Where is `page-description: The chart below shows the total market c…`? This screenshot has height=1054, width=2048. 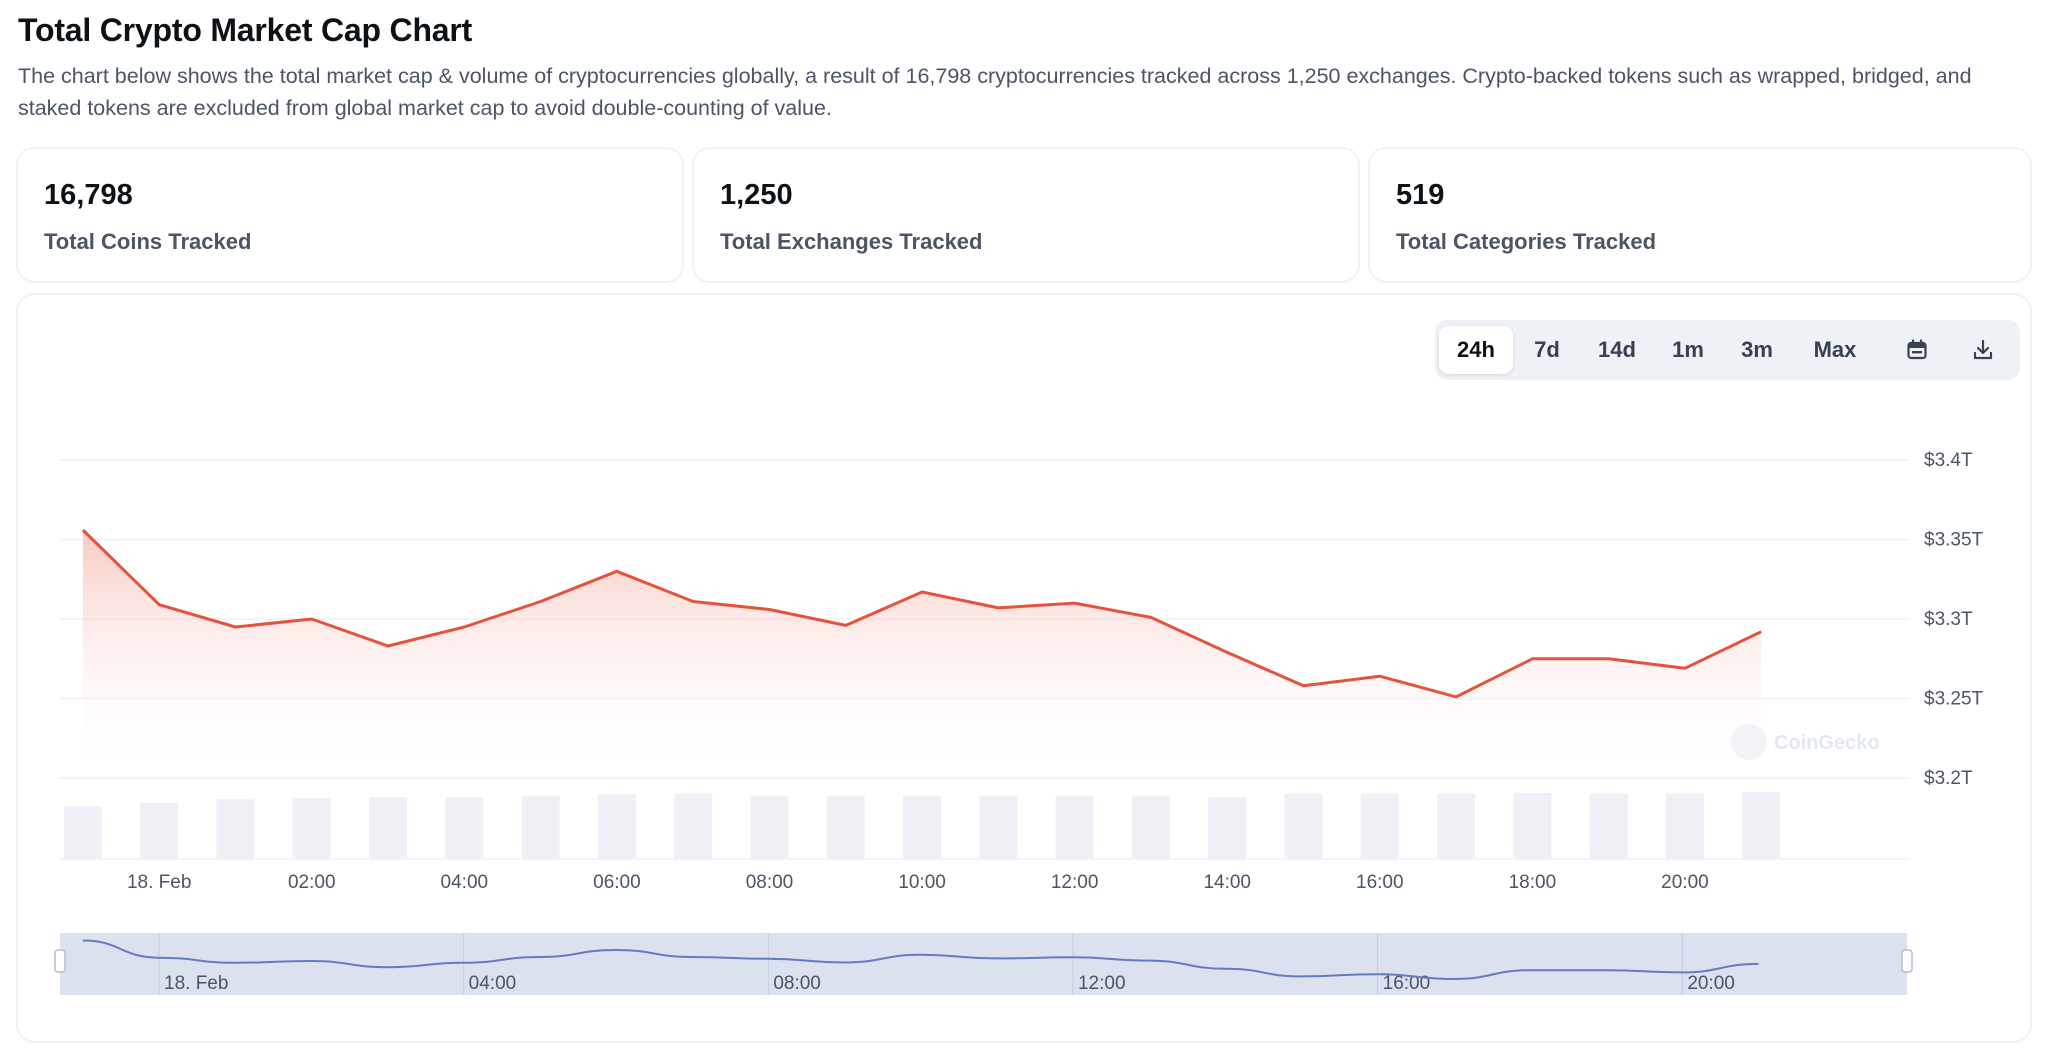
page-description: The chart below shows the total market c… is located at coordinates (995, 92).